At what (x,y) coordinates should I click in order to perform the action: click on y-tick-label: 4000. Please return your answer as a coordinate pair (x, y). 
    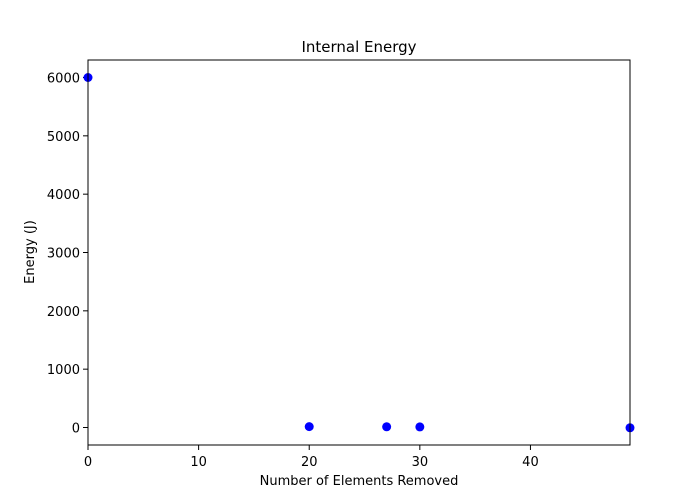
    Looking at the image, I should click on (63, 195).